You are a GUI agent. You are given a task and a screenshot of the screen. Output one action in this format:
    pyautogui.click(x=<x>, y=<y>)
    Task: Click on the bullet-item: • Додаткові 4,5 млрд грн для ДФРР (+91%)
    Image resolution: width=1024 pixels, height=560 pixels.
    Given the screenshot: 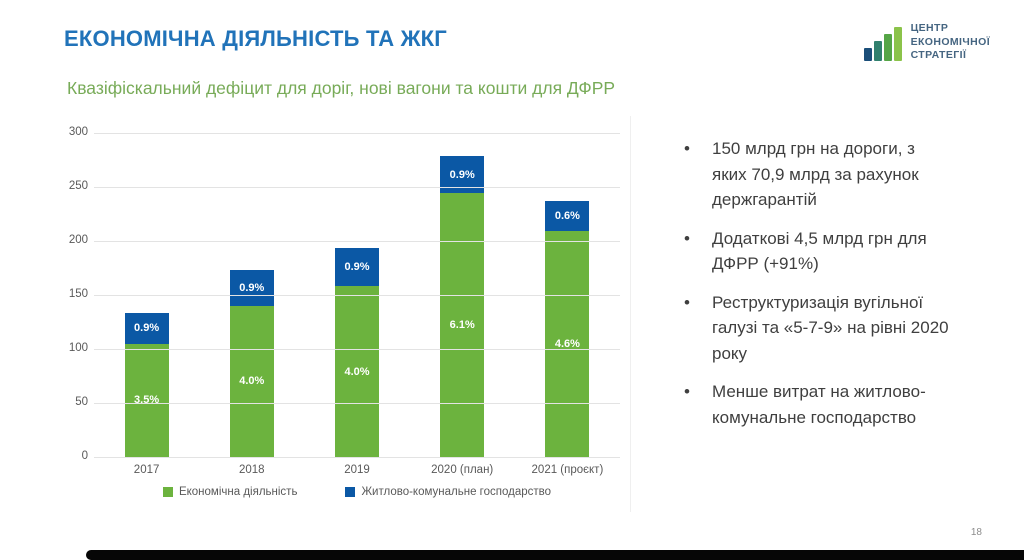 What is the action you would take?
    pyautogui.click(x=837, y=251)
    